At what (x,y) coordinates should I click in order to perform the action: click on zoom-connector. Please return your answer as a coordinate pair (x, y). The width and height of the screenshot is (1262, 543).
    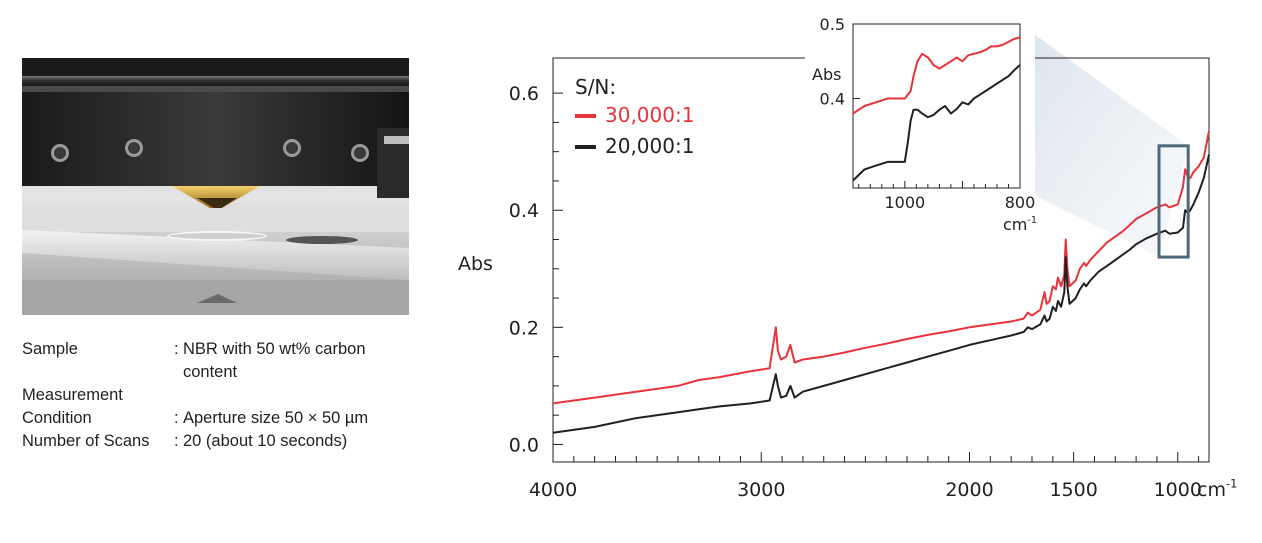
    Looking at the image, I should click on (1104, 141).